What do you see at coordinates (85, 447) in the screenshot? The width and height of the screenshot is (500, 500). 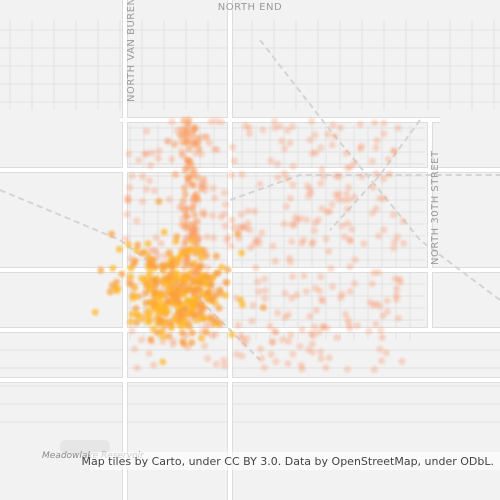 I see `reservoir` at bounding box center [85, 447].